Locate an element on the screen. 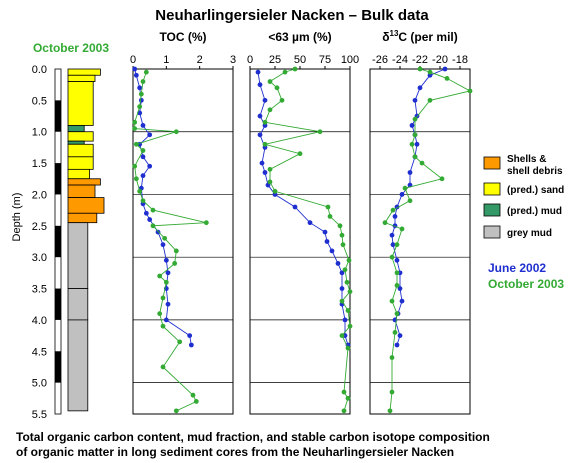 The image size is (585, 463). x-tick-label: -22 is located at coordinates (420, 60).